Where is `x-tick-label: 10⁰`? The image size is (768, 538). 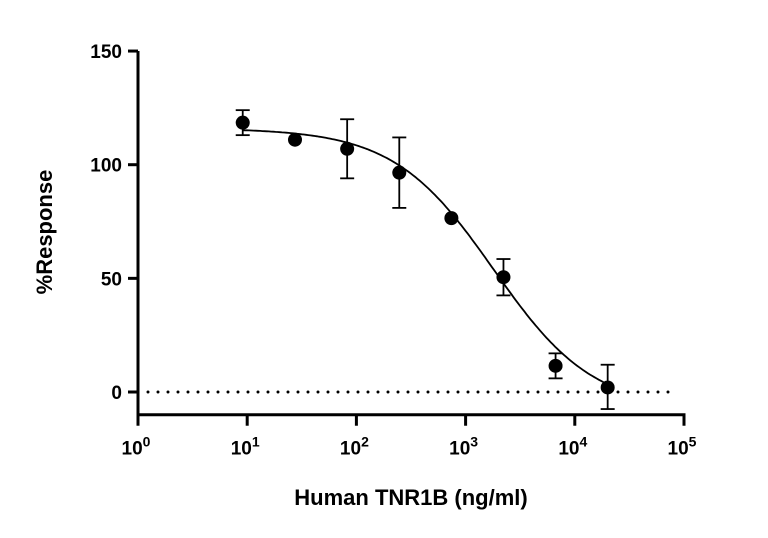
x-tick-label: 10⁰ is located at coordinates (136, 447).